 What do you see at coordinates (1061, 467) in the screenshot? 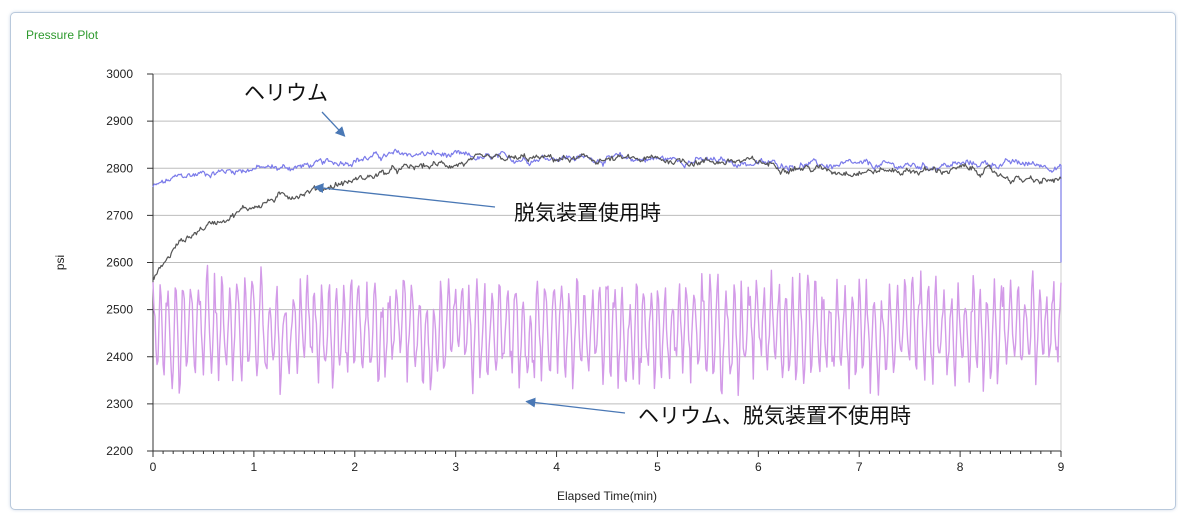
I see `x-tick-label: 9` at bounding box center [1061, 467].